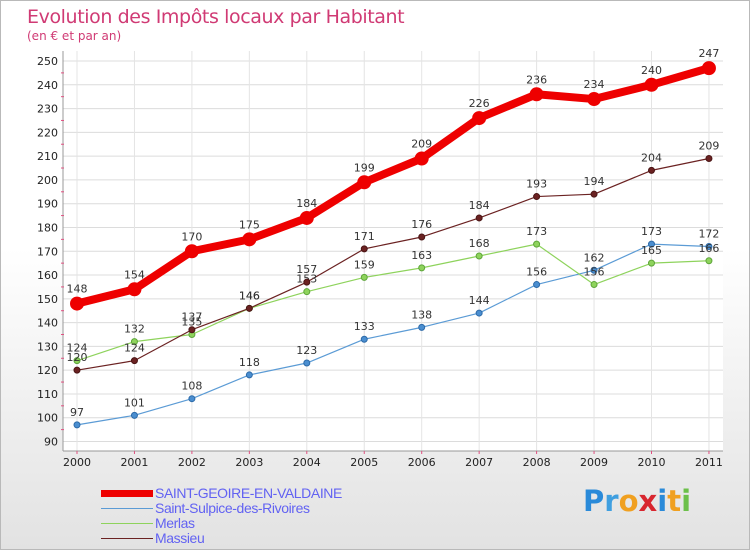 Image resolution: width=750 pixels, height=550 pixels. I want to click on x-tick-label: 2002, so click(192, 462).